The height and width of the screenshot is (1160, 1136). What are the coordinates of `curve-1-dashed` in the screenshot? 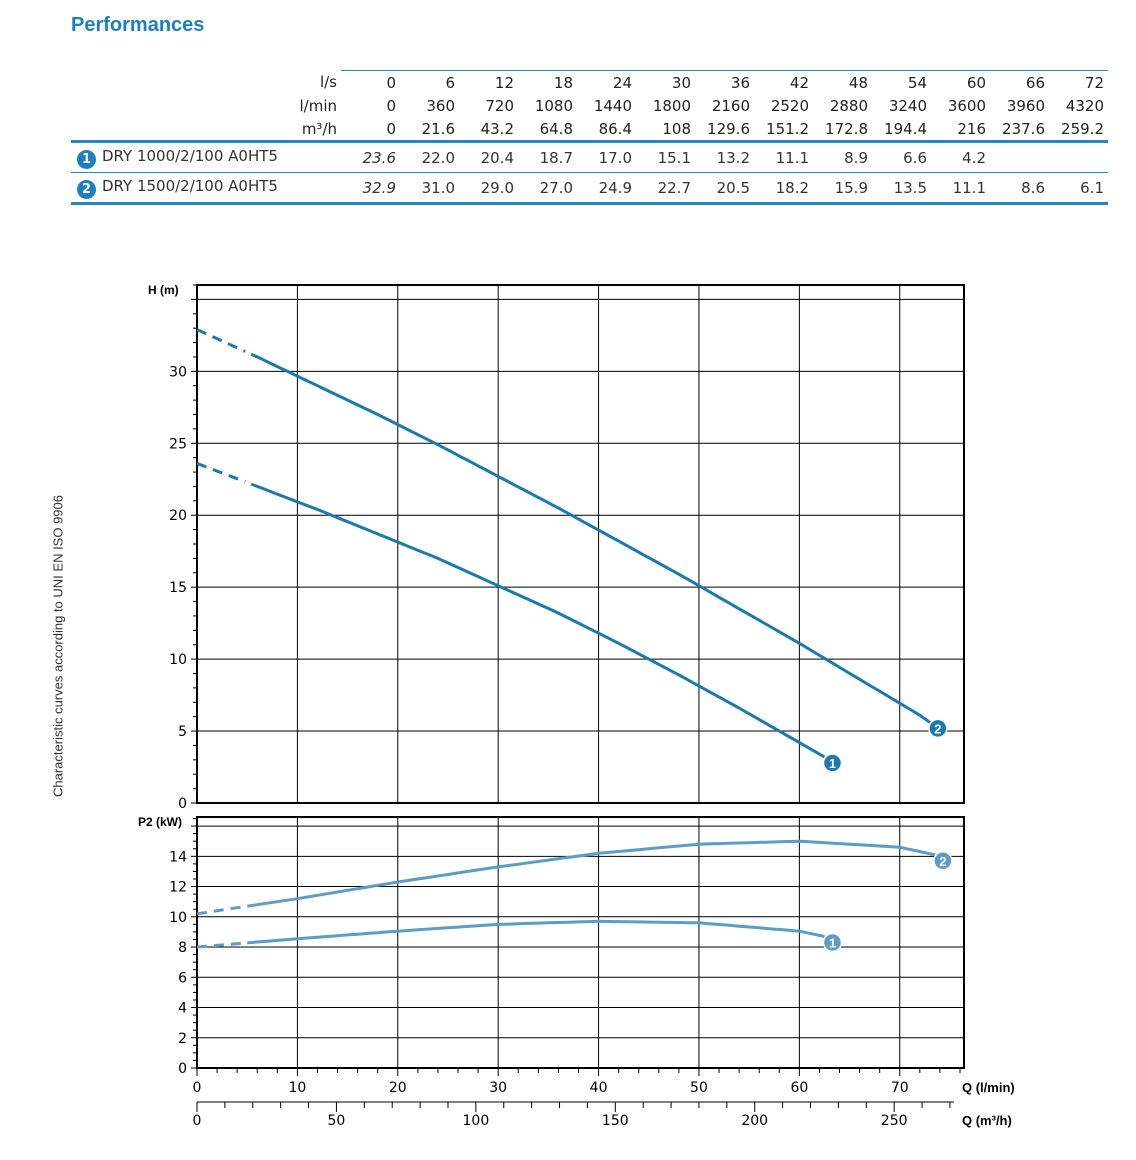 It's located at (221, 472).